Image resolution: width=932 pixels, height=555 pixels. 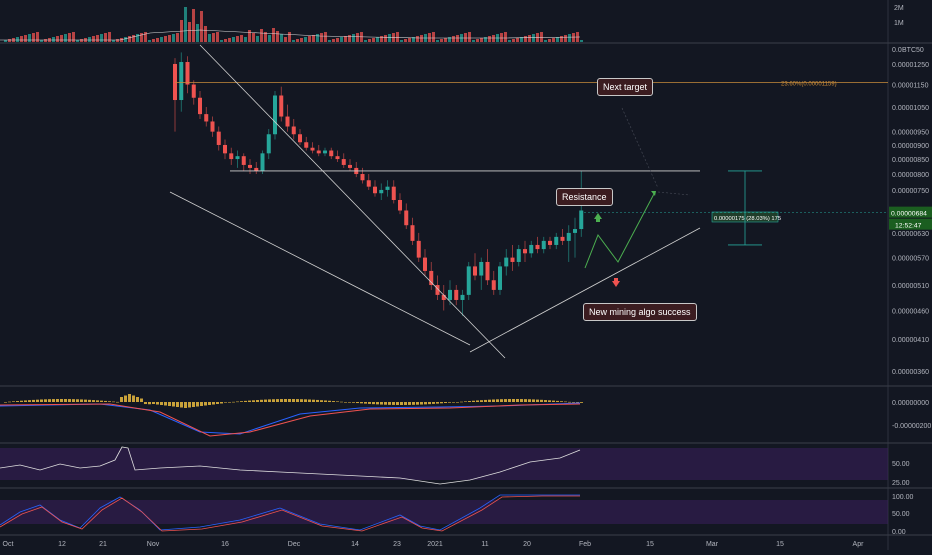 What do you see at coordinates (225, 544) in the screenshot?
I see `time-tick-label: 16` at bounding box center [225, 544].